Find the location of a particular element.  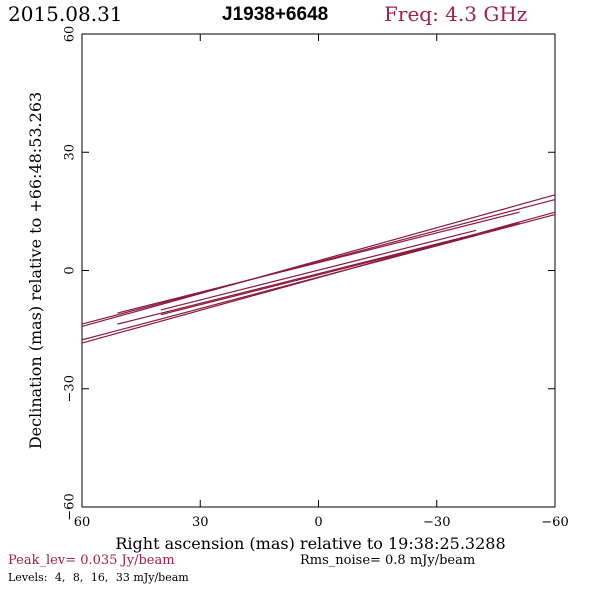

epoch-date: 2015.08.31 is located at coordinates (65, 14).